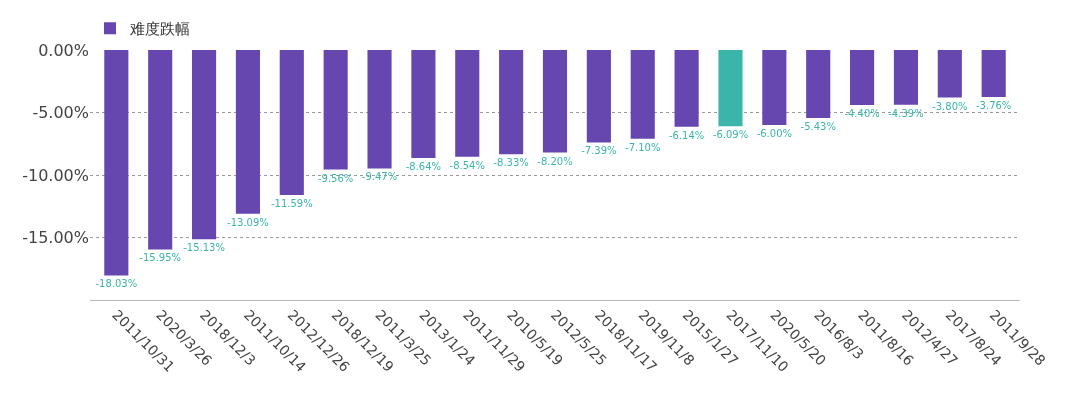 Image resolution: width=1080 pixels, height=415 pixels. What do you see at coordinates (643, 147) in the screenshot?
I see `data-label: -7.10%` at bounding box center [643, 147].